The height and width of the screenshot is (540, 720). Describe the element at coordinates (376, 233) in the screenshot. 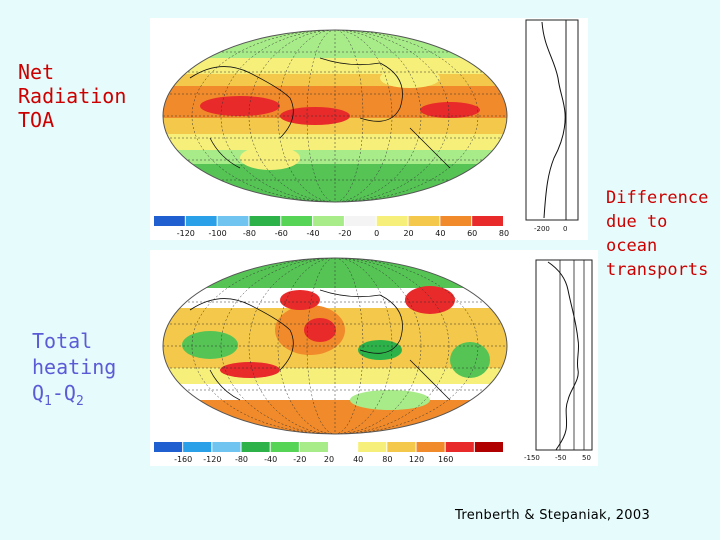

I see `top-colorbar-tick-6: 0` at that location.